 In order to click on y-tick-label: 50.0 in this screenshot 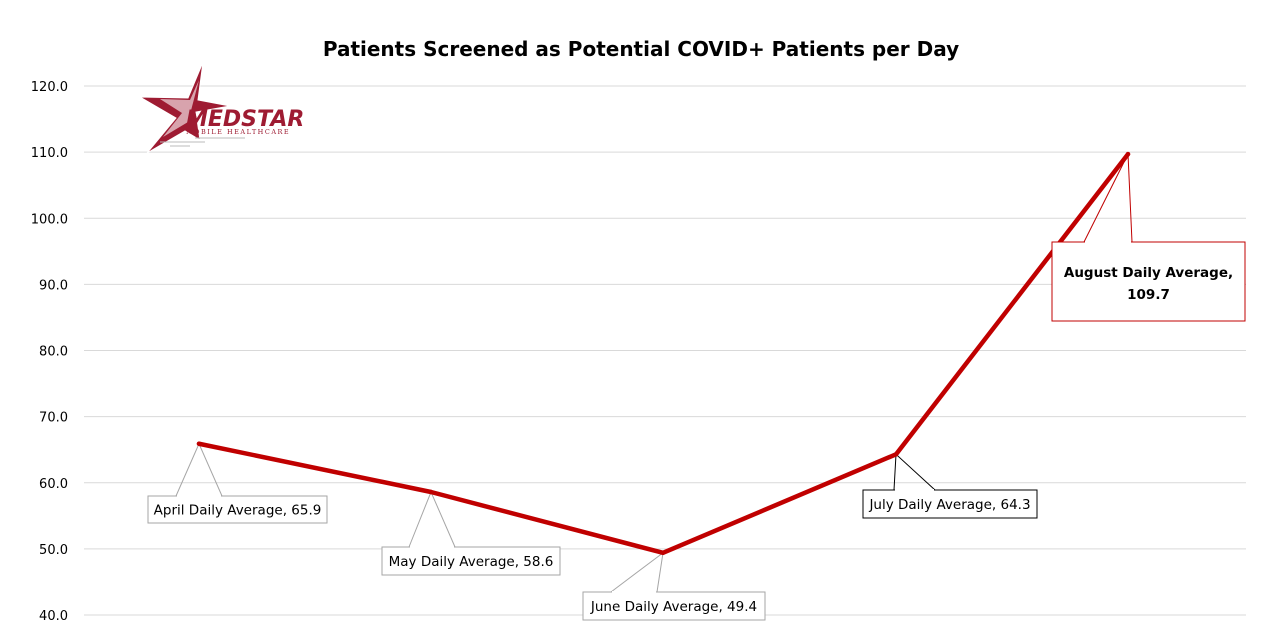, I will do `click(53, 550)`.